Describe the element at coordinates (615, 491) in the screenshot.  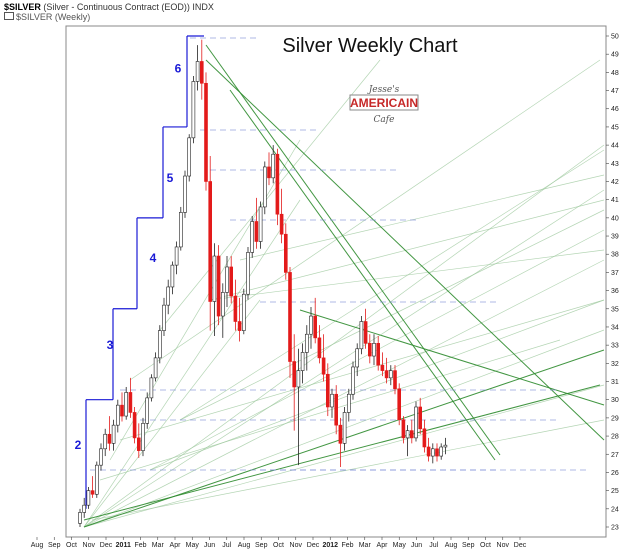
I see `y-tick-label: 25` at that location.